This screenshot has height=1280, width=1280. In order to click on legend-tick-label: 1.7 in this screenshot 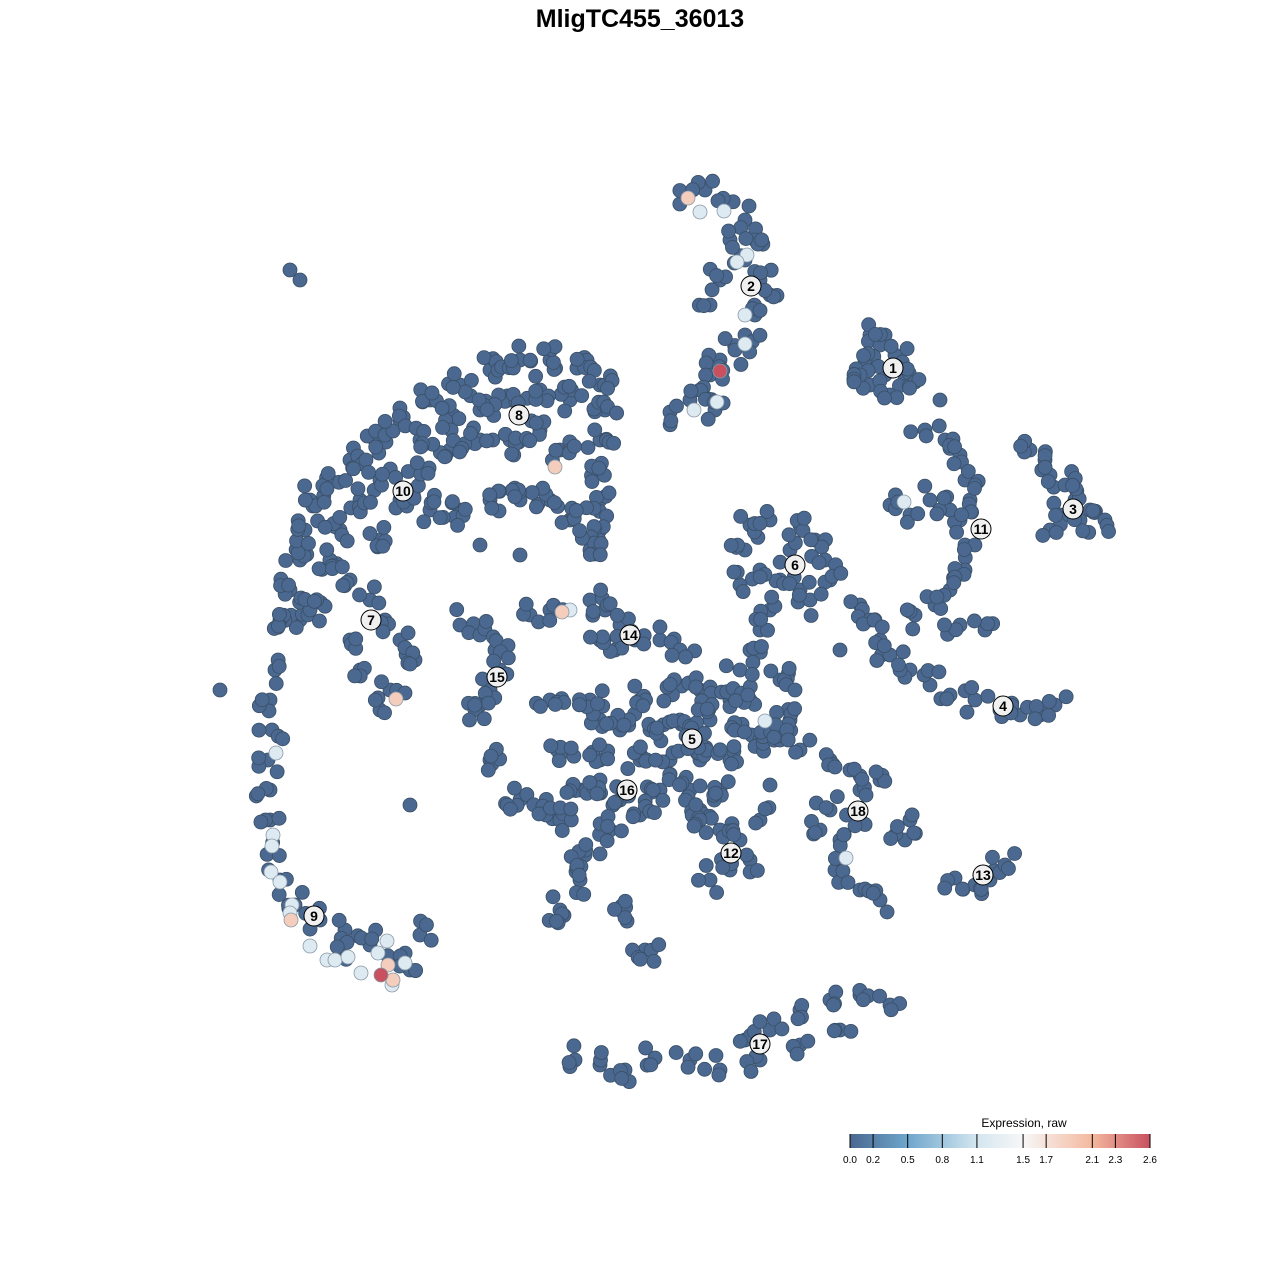, I will do `click(1046, 1160)`.